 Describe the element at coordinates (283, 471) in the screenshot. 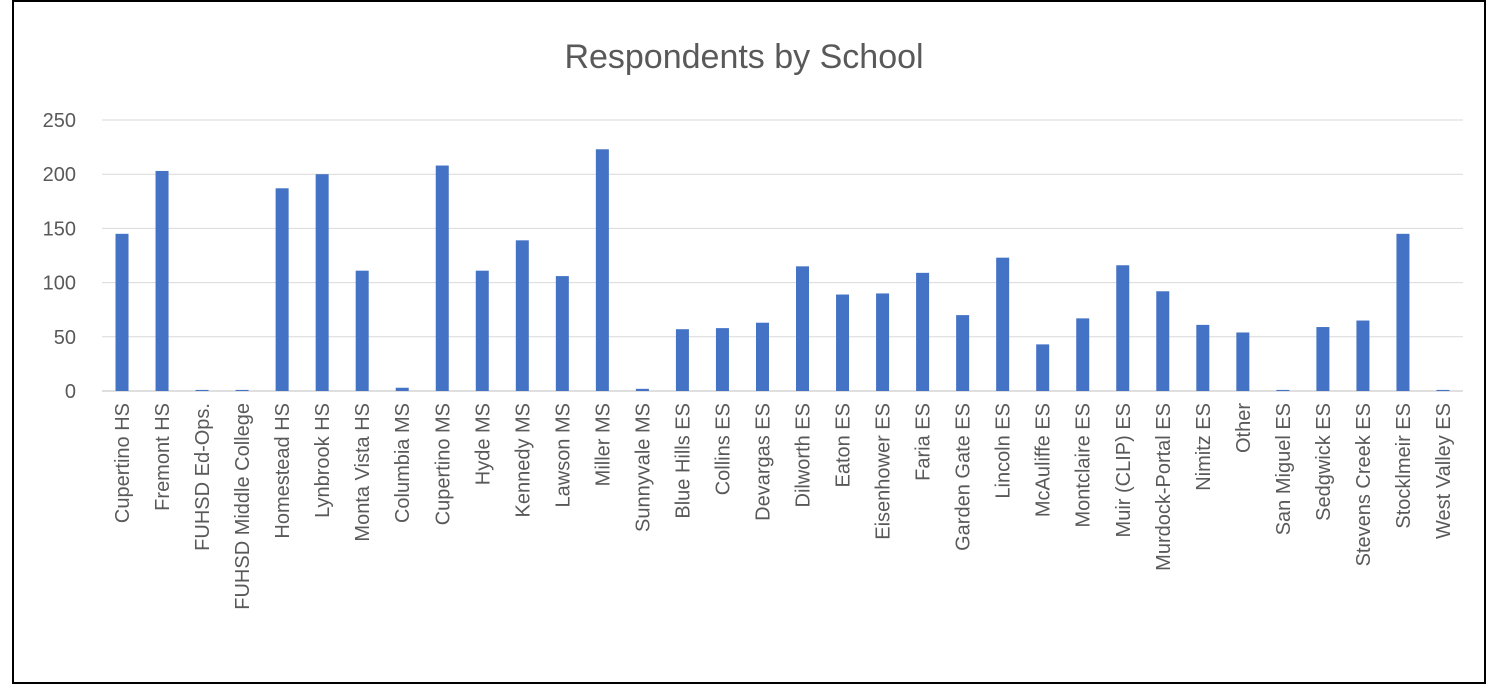

I see `x-tick-label: Homestead HS` at that location.